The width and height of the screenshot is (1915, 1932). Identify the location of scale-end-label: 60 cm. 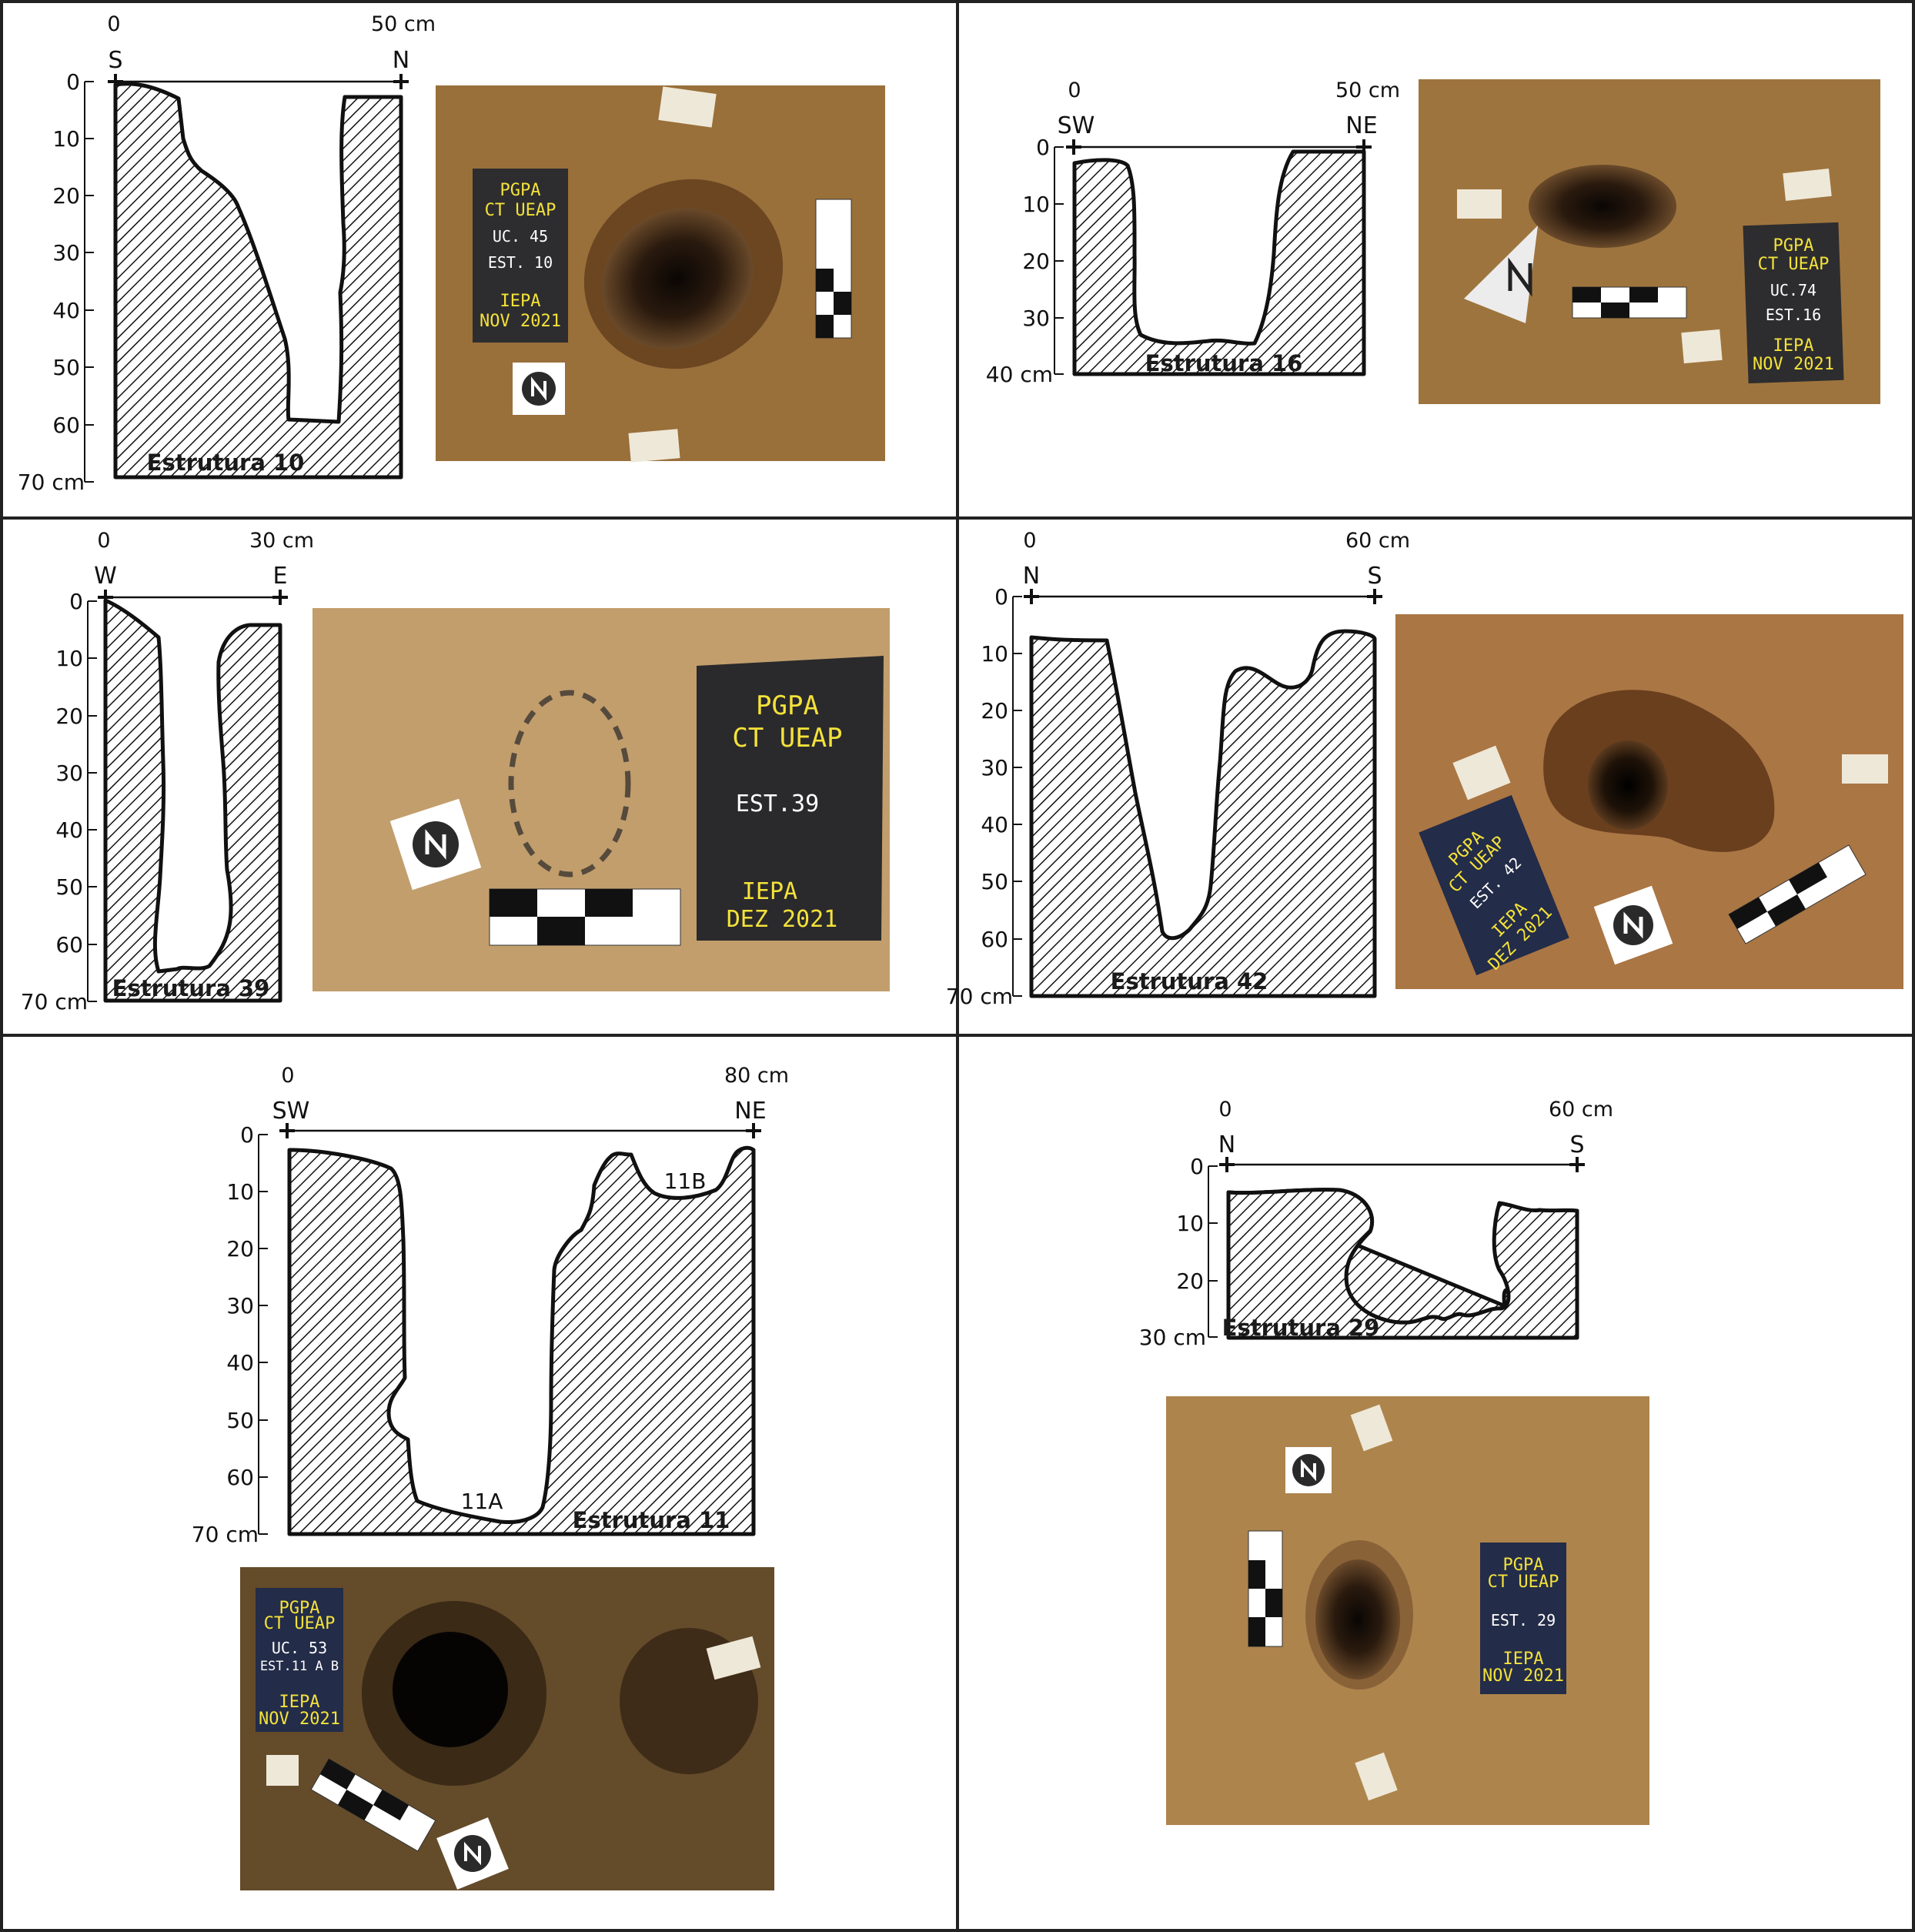
(1377, 541).